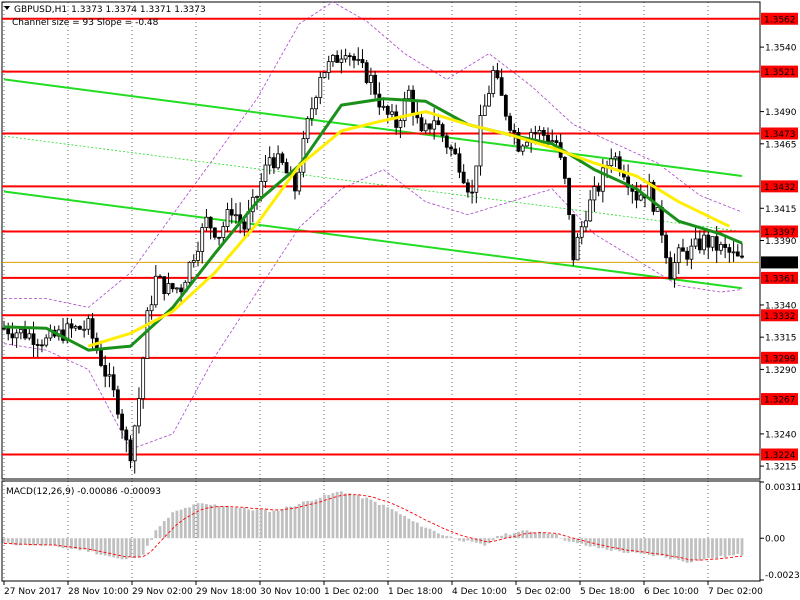 This screenshot has height=600, width=800. Describe the element at coordinates (671, 592) in the screenshot. I see `time-tick-label: 6 Dec 10:00` at that location.